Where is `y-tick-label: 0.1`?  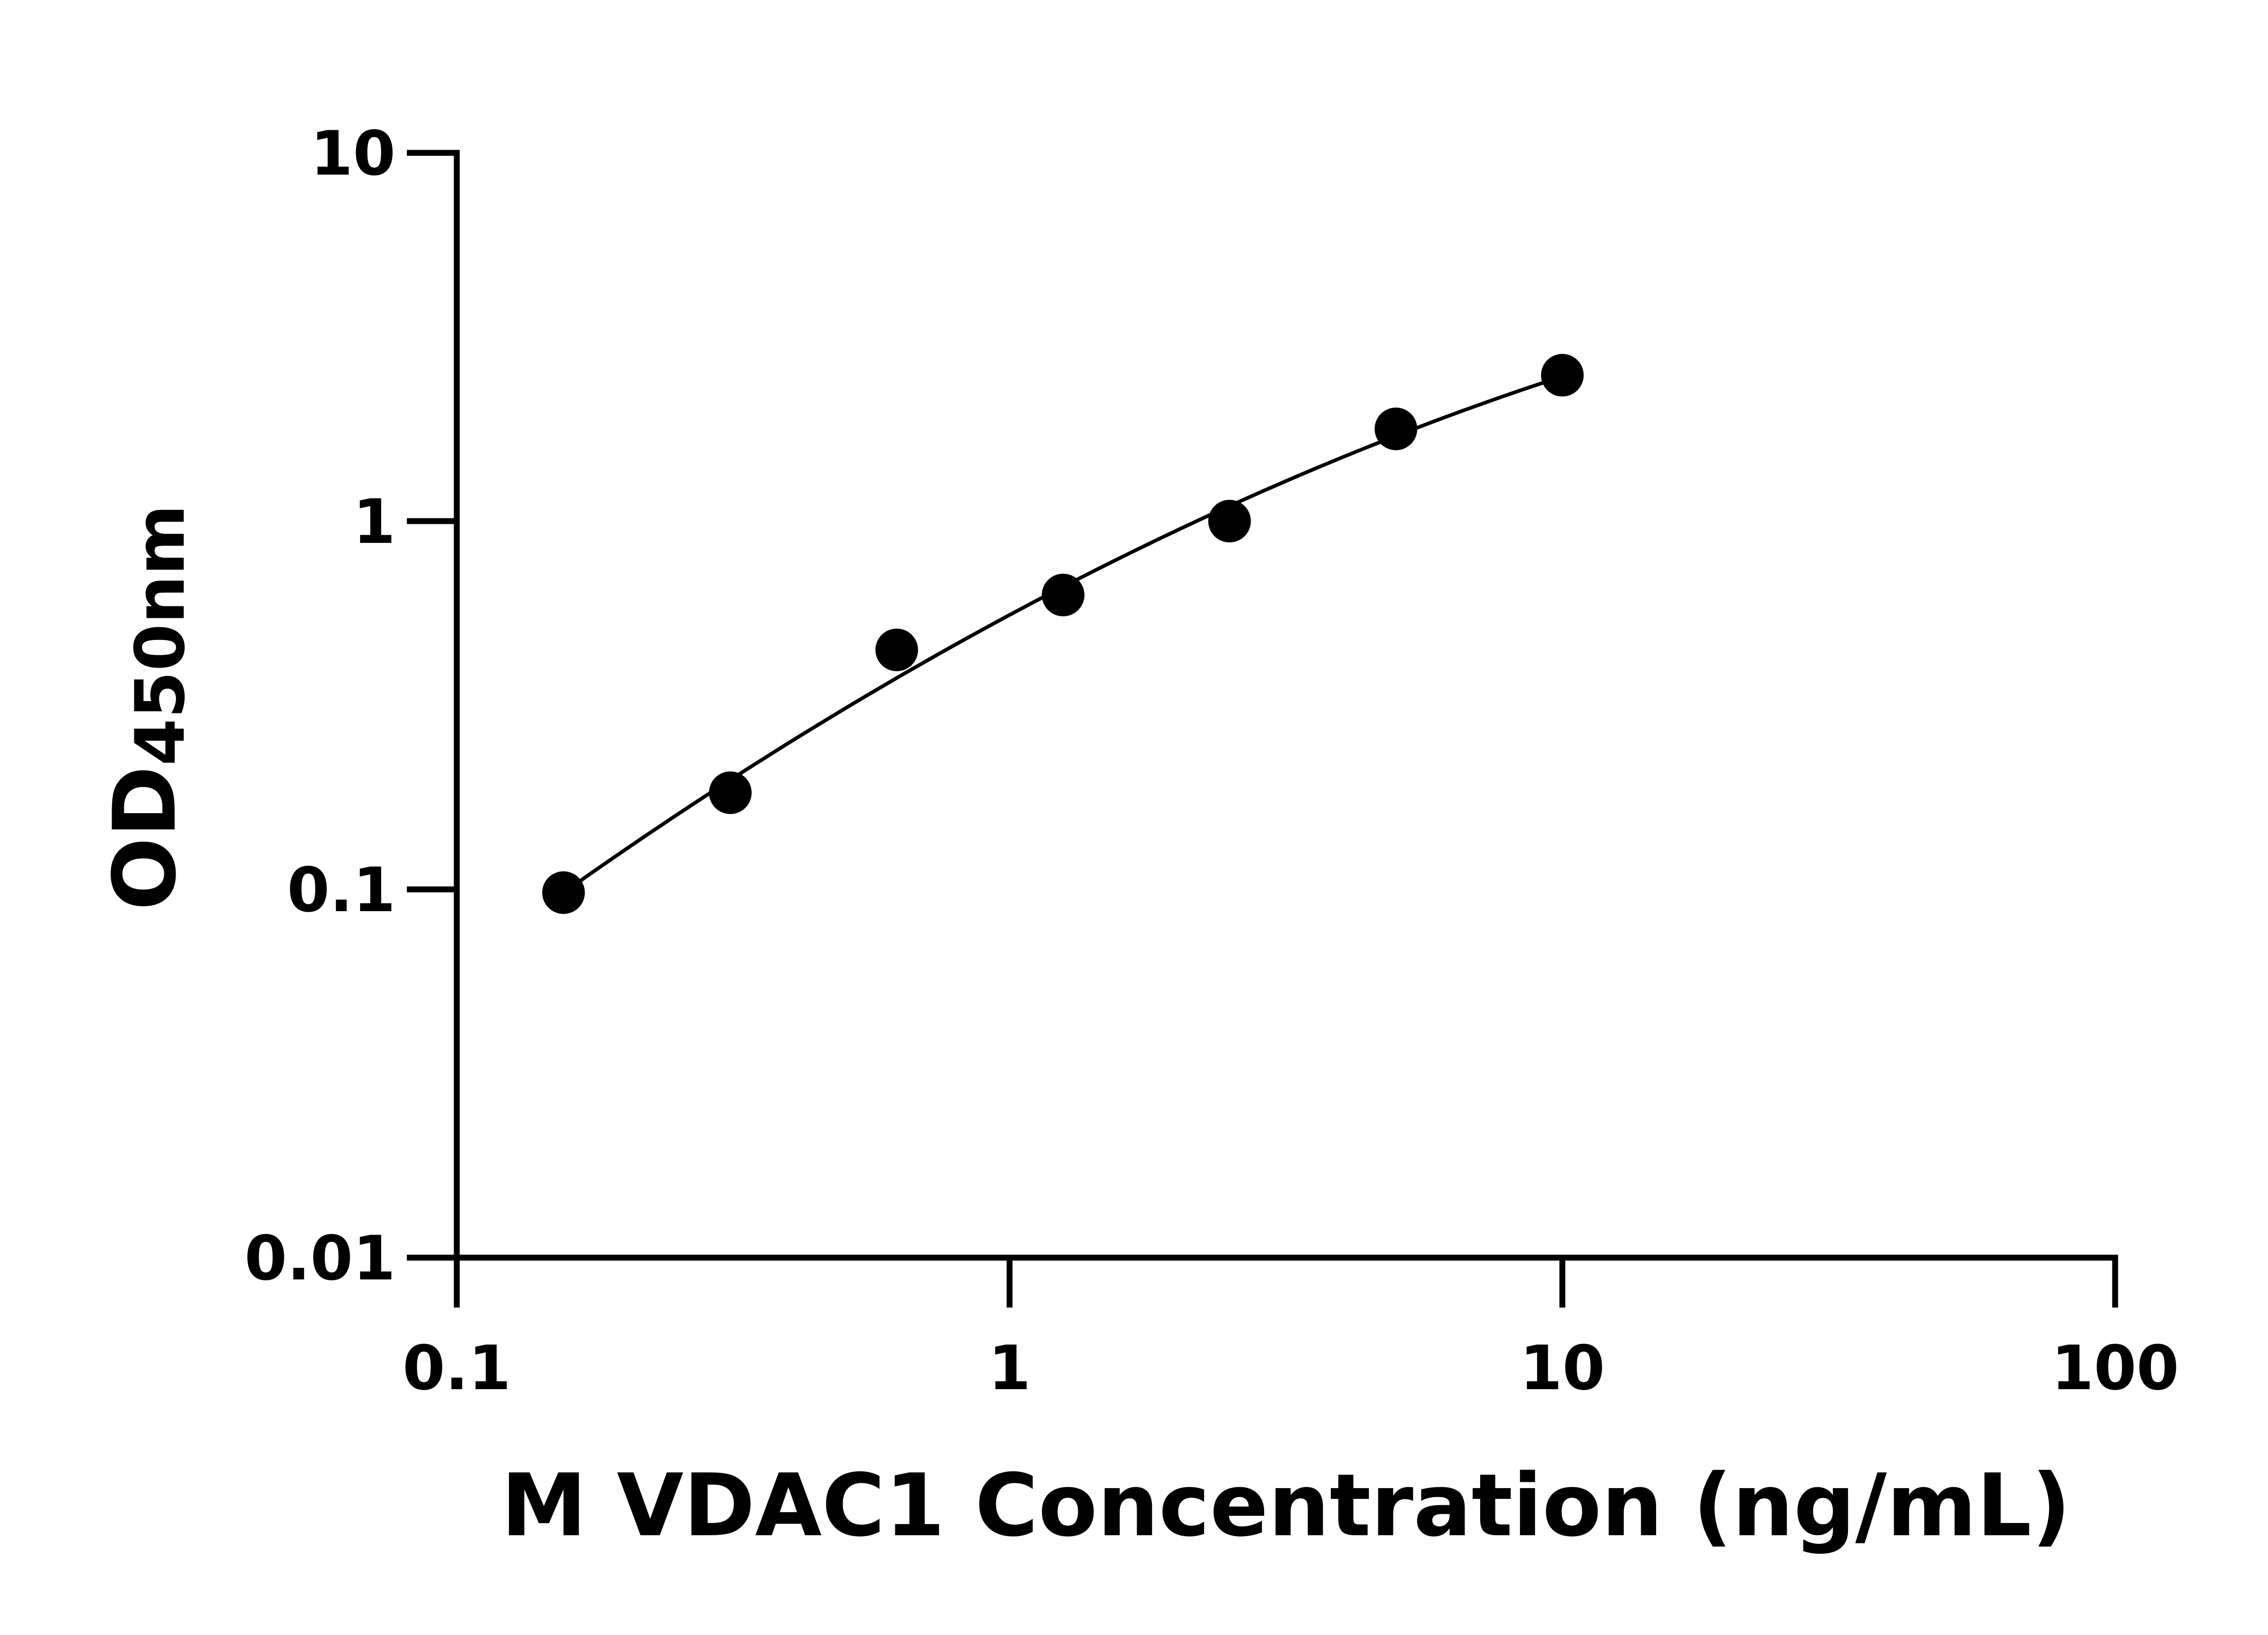
y-tick-label: 0.1 is located at coordinates (341, 890).